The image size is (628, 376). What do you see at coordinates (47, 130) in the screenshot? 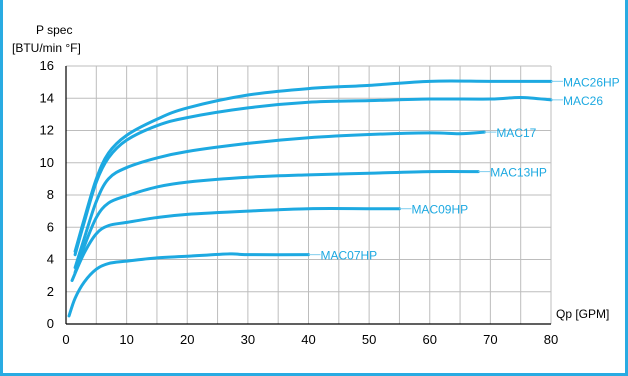
I see `y-tick-label: 12` at bounding box center [47, 130].